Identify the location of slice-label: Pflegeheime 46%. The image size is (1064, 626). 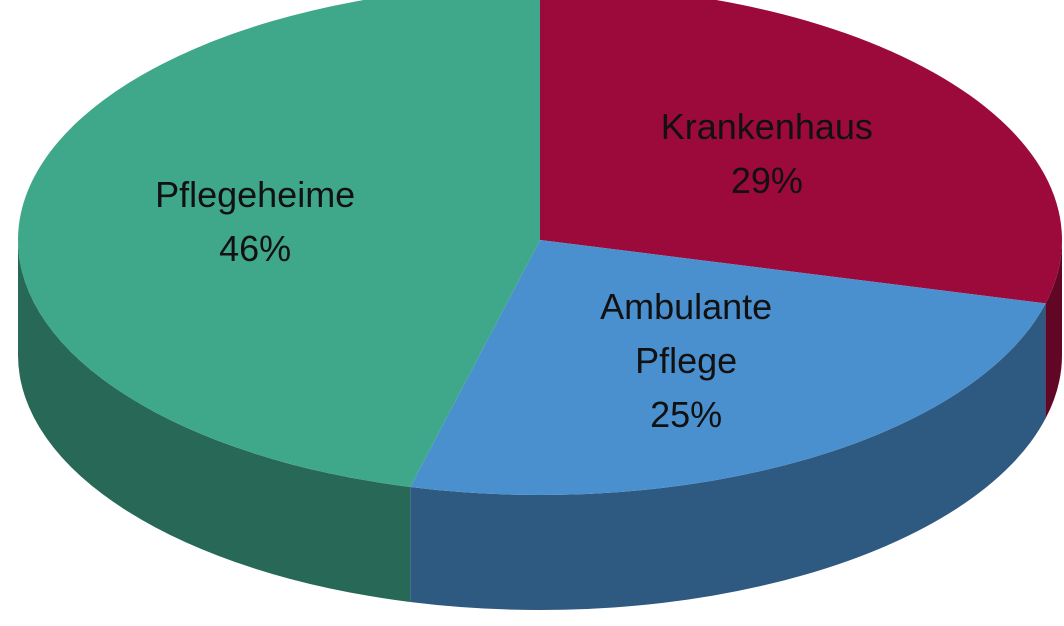
(255, 222).